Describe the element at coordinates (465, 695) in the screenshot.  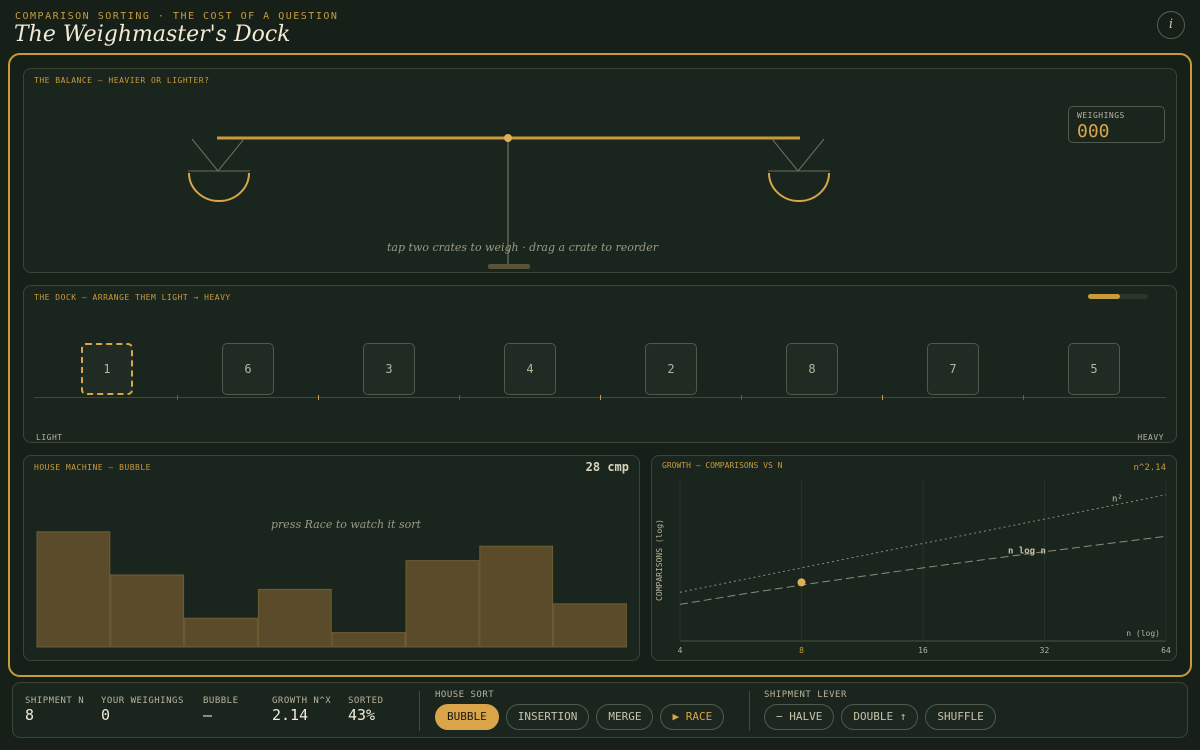
I see `group-label: HOUSE SORT` at that location.